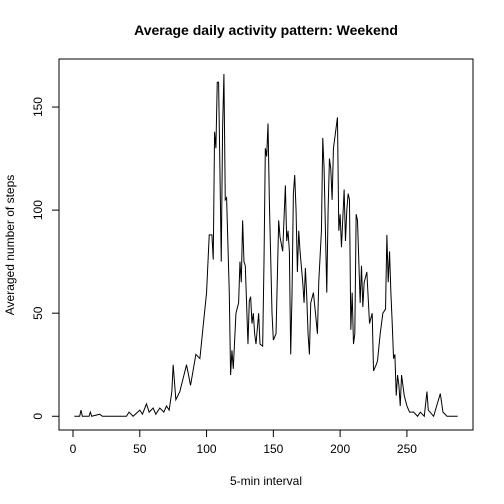 Image resolution: width=504 pixels, height=504 pixels. I want to click on x-tick-label: 200, so click(340, 449).